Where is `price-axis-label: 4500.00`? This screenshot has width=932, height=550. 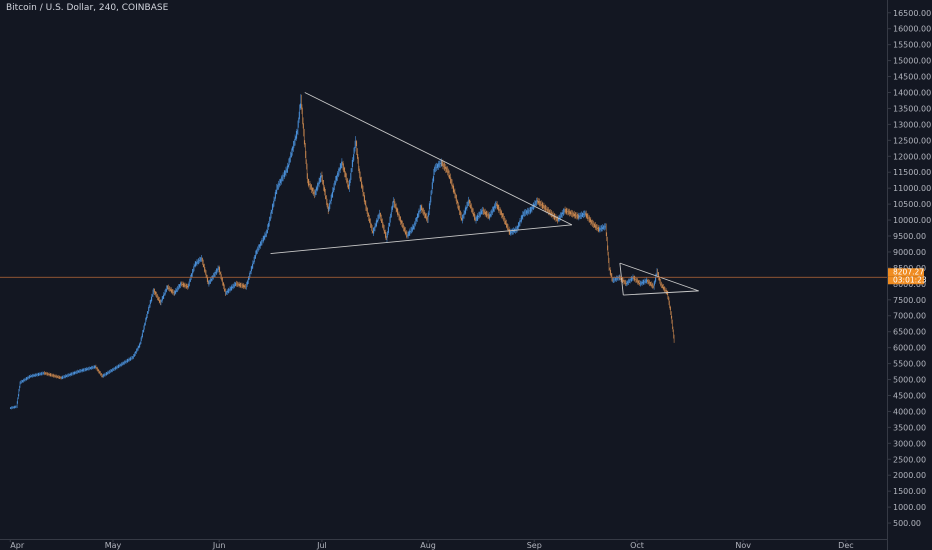
price-axis-label: 4500.00 is located at coordinates (909, 395).